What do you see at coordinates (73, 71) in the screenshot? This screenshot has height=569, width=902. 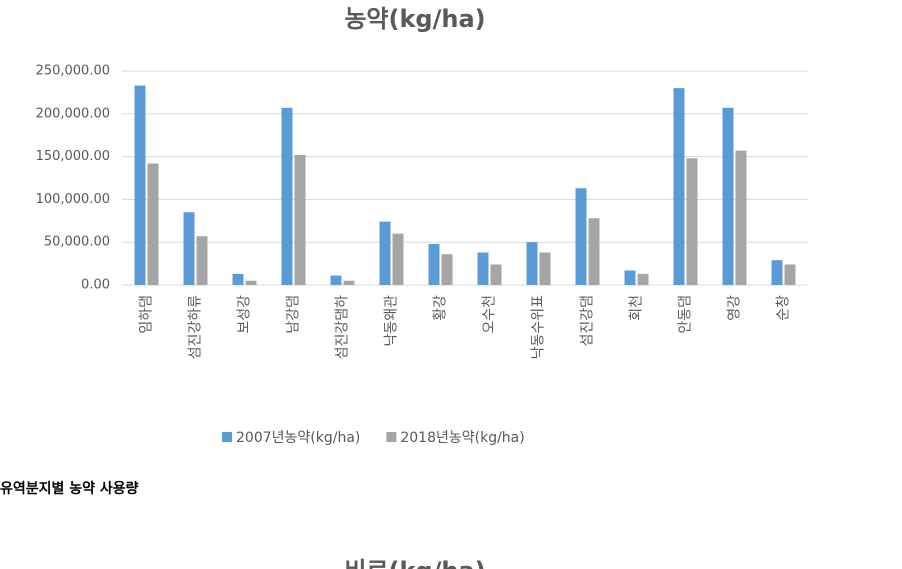 I see `y-tick-label: 250,000.00` at bounding box center [73, 71].